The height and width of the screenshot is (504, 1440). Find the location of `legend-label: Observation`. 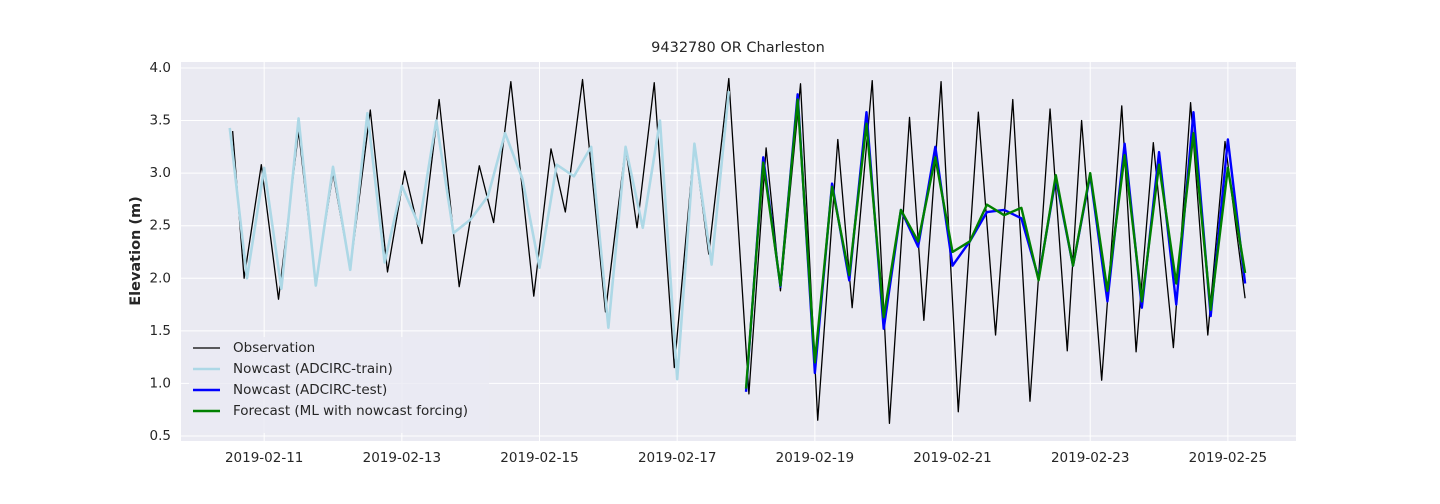

legend-label: Observation is located at coordinates (274, 348).